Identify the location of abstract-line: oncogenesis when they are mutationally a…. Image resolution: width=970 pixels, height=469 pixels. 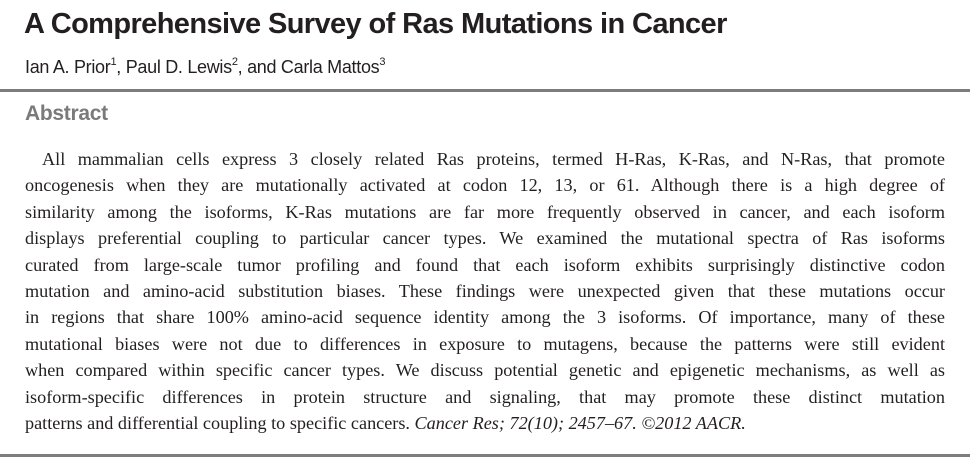
(485, 185).